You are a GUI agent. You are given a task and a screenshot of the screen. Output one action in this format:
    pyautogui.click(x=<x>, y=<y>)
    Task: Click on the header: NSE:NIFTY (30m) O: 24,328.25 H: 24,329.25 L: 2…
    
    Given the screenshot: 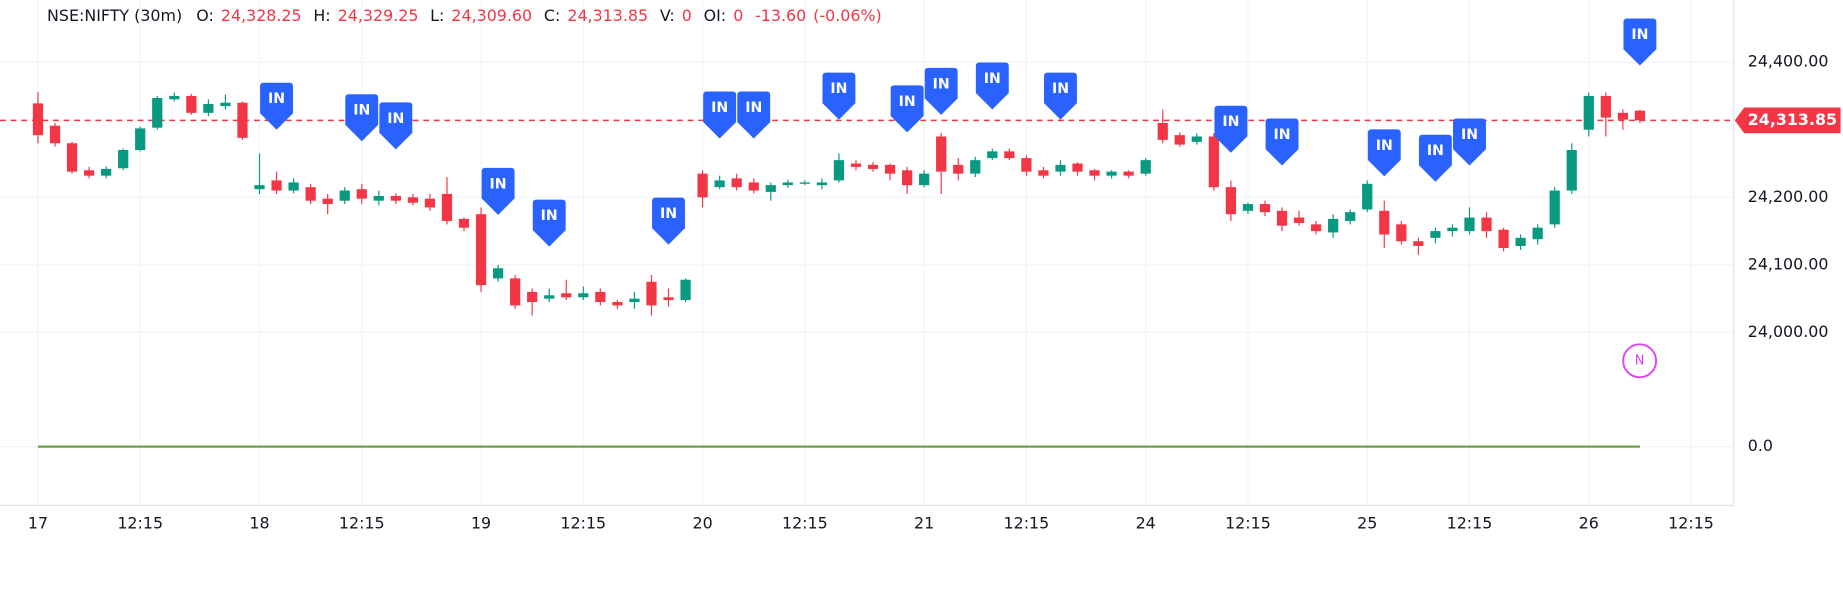 What is the action you would take?
    pyautogui.click(x=464, y=15)
    